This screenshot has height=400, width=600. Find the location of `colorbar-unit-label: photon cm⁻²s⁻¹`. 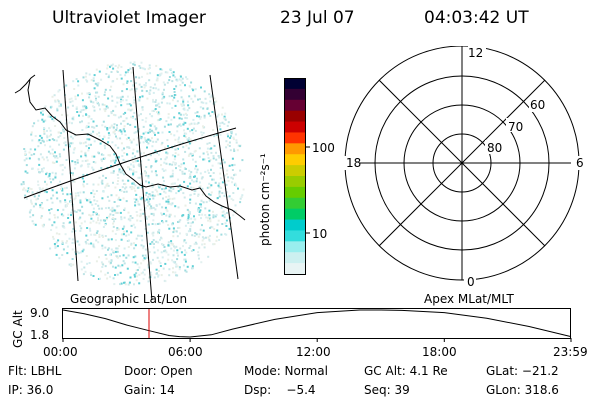

colorbar-unit-label: photon cm⁻²s⁻¹ is located at coordinates (265, 199).